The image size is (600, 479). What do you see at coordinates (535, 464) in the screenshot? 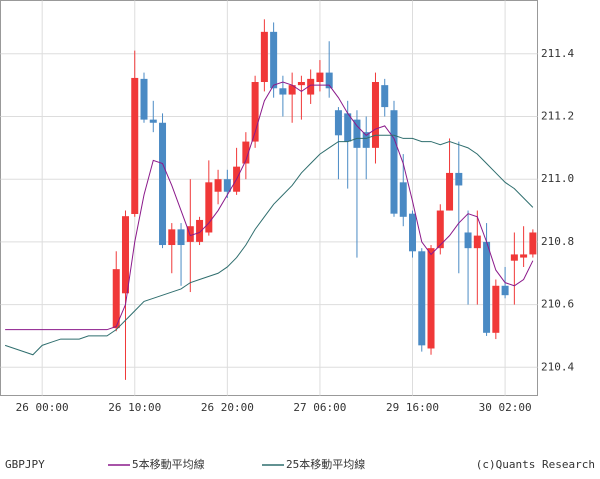
I see `credit: (c)Quants Research` at bounding box center [535, 464].